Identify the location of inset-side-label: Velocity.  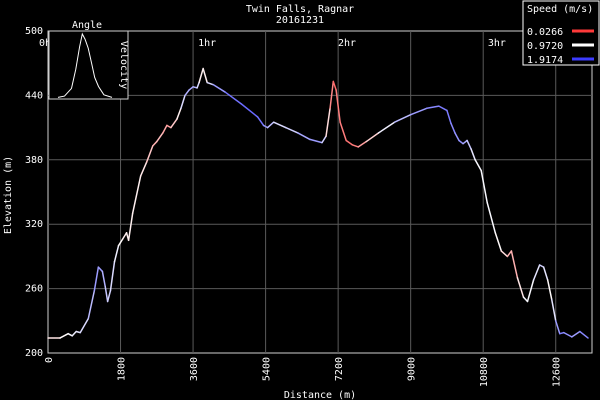
(123, 65).